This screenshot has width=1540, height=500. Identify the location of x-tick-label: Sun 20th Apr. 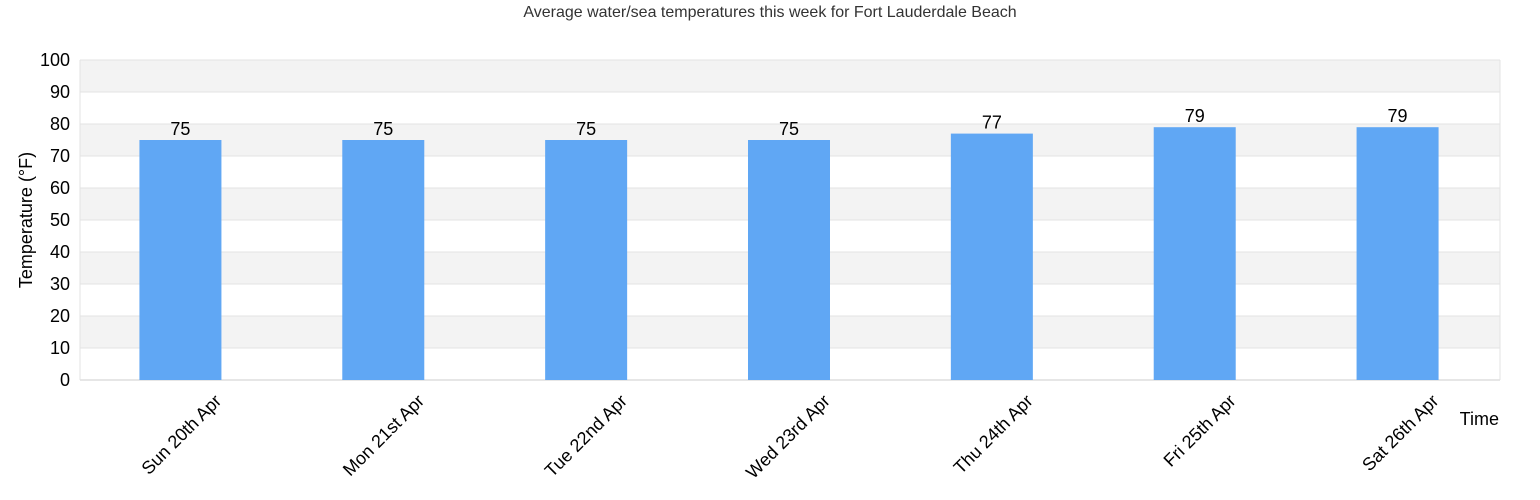
(182, 435).